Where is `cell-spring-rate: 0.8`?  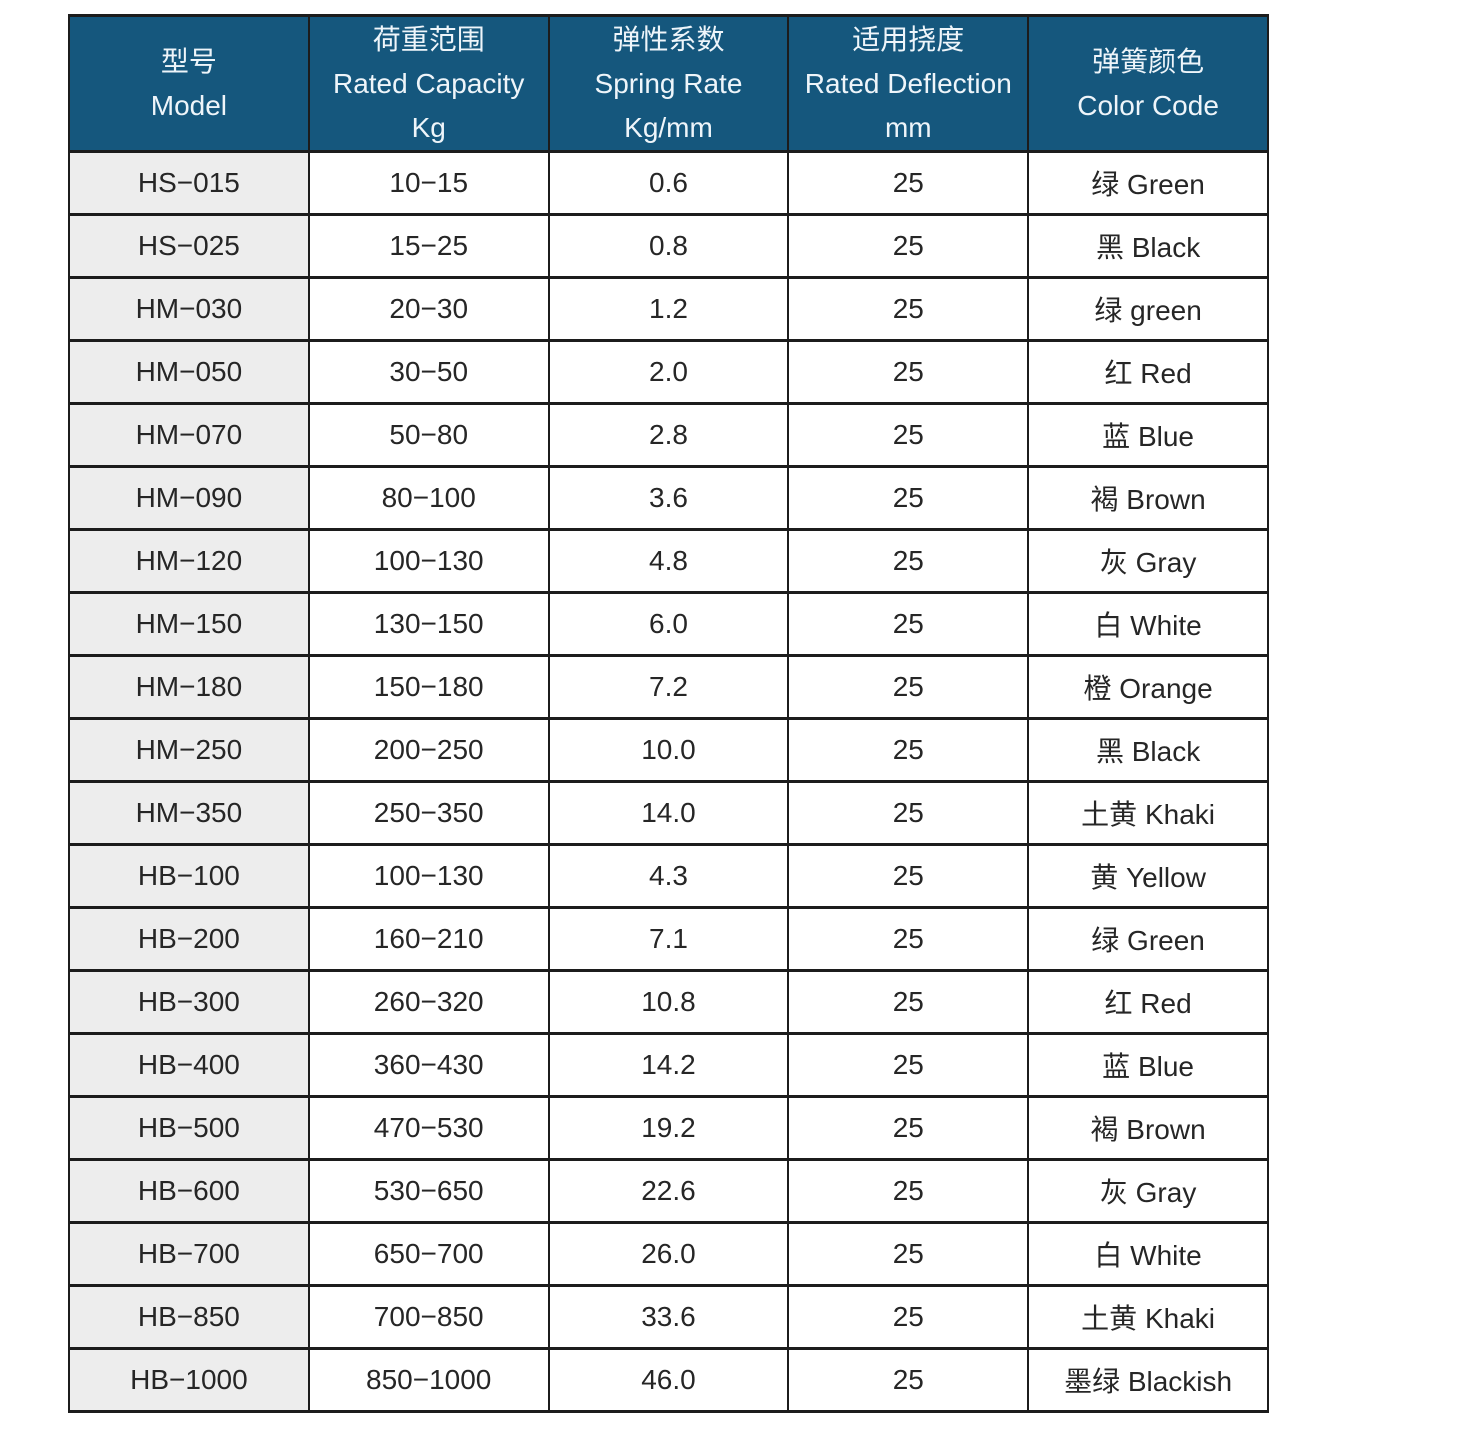
cell-spring-rate: 0.8 is located at coordinates (668, 246).